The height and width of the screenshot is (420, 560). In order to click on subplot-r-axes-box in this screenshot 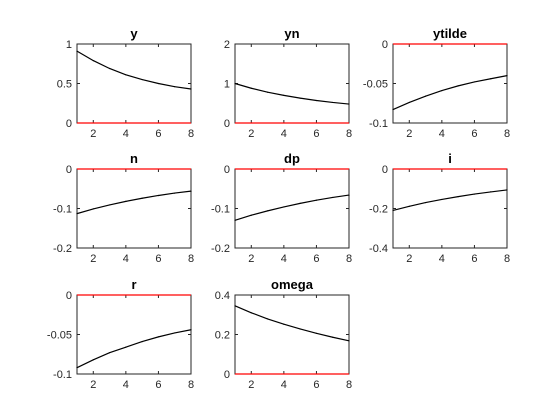, I will do `click(134, 334)`.